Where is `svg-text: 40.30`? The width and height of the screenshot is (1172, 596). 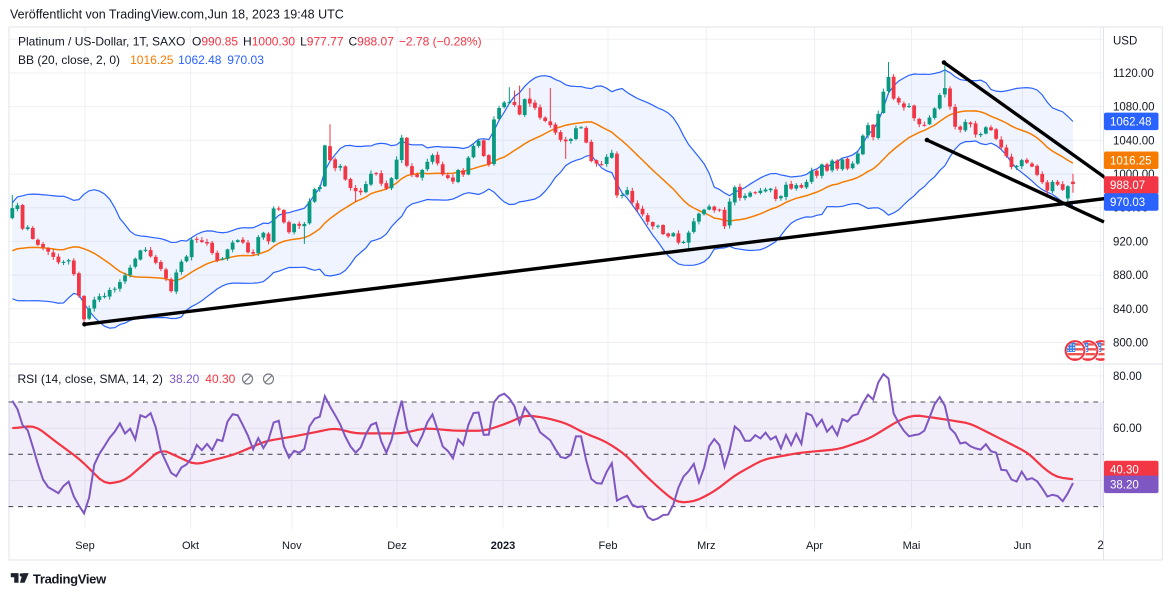
svg-text: 40.30 is located at coordinates (1124, 471).